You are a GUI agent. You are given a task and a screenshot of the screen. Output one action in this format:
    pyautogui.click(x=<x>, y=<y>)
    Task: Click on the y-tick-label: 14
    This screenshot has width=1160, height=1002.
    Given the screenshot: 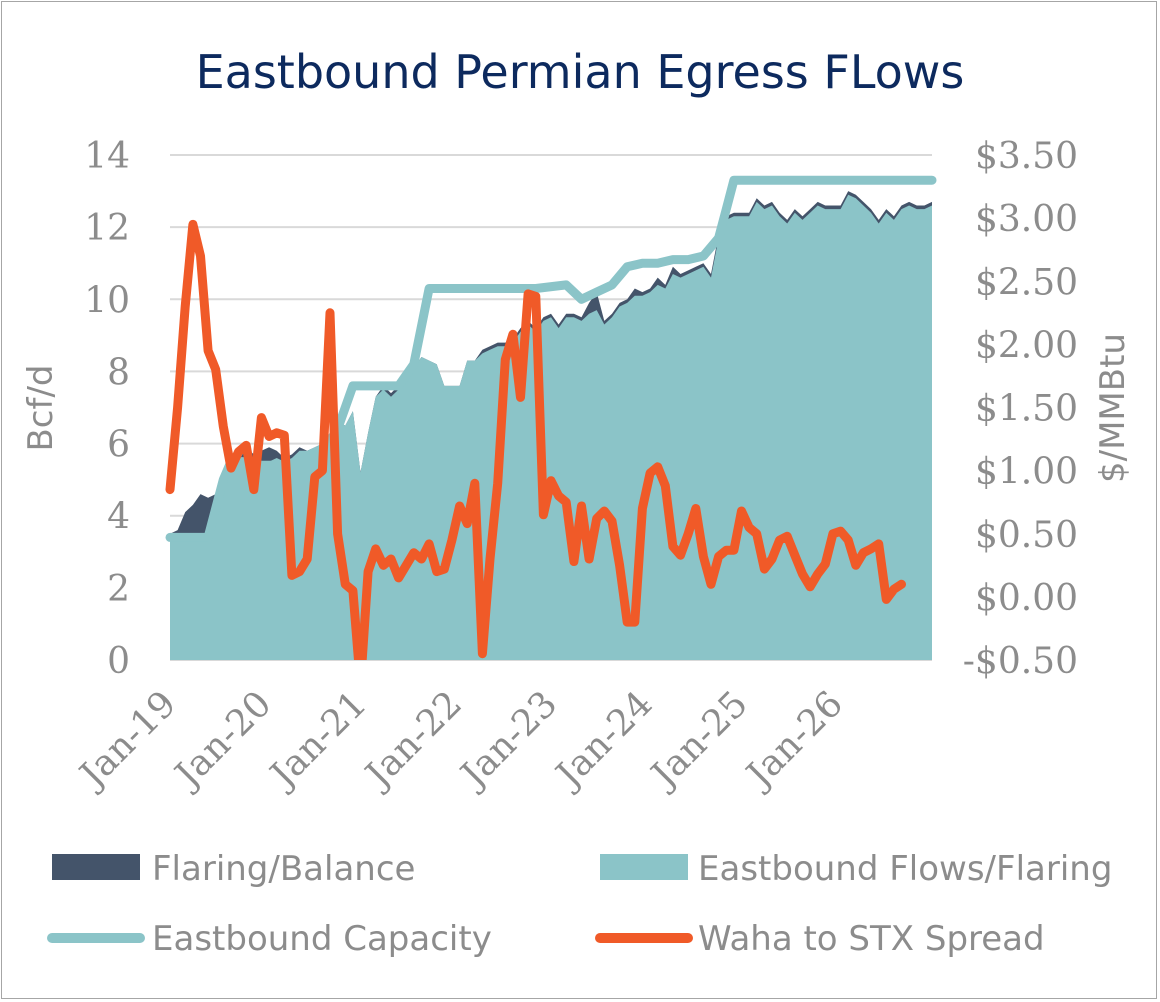 What is the action you would take?
    pyautogui.click(x=107, y=156)
    